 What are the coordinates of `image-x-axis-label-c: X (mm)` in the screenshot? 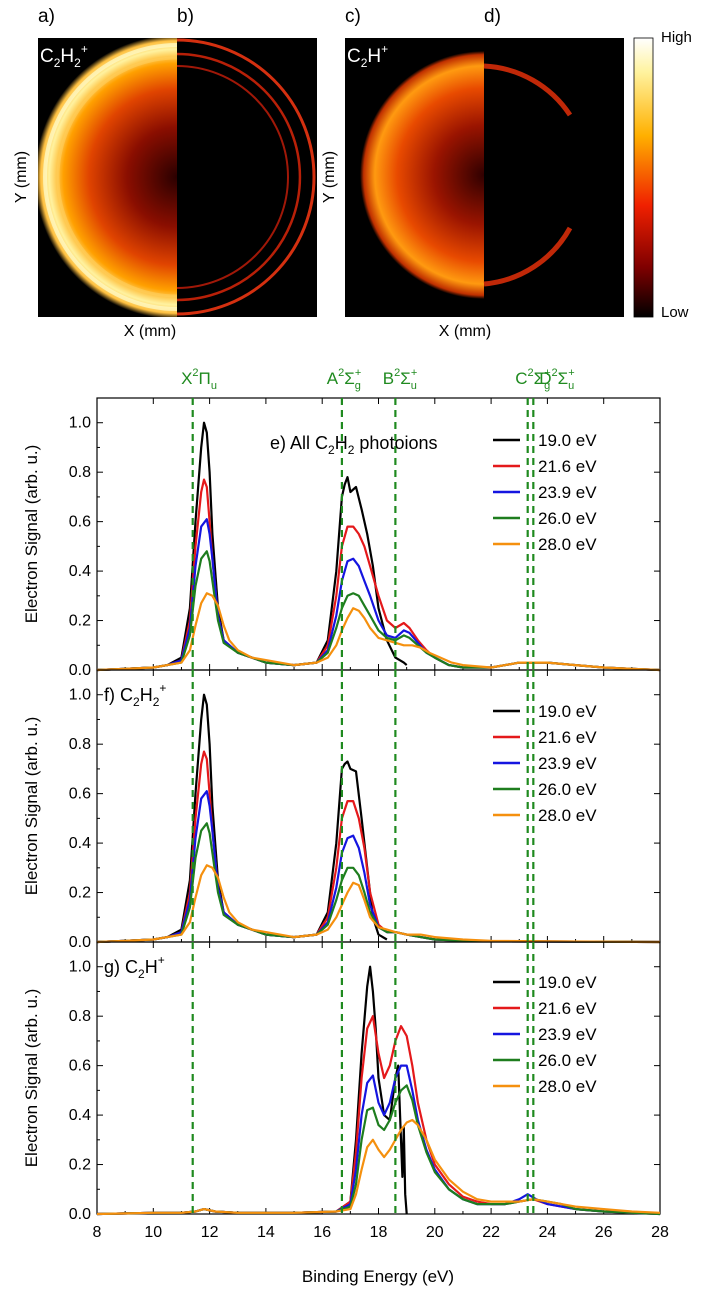 It's located at (465, 331).